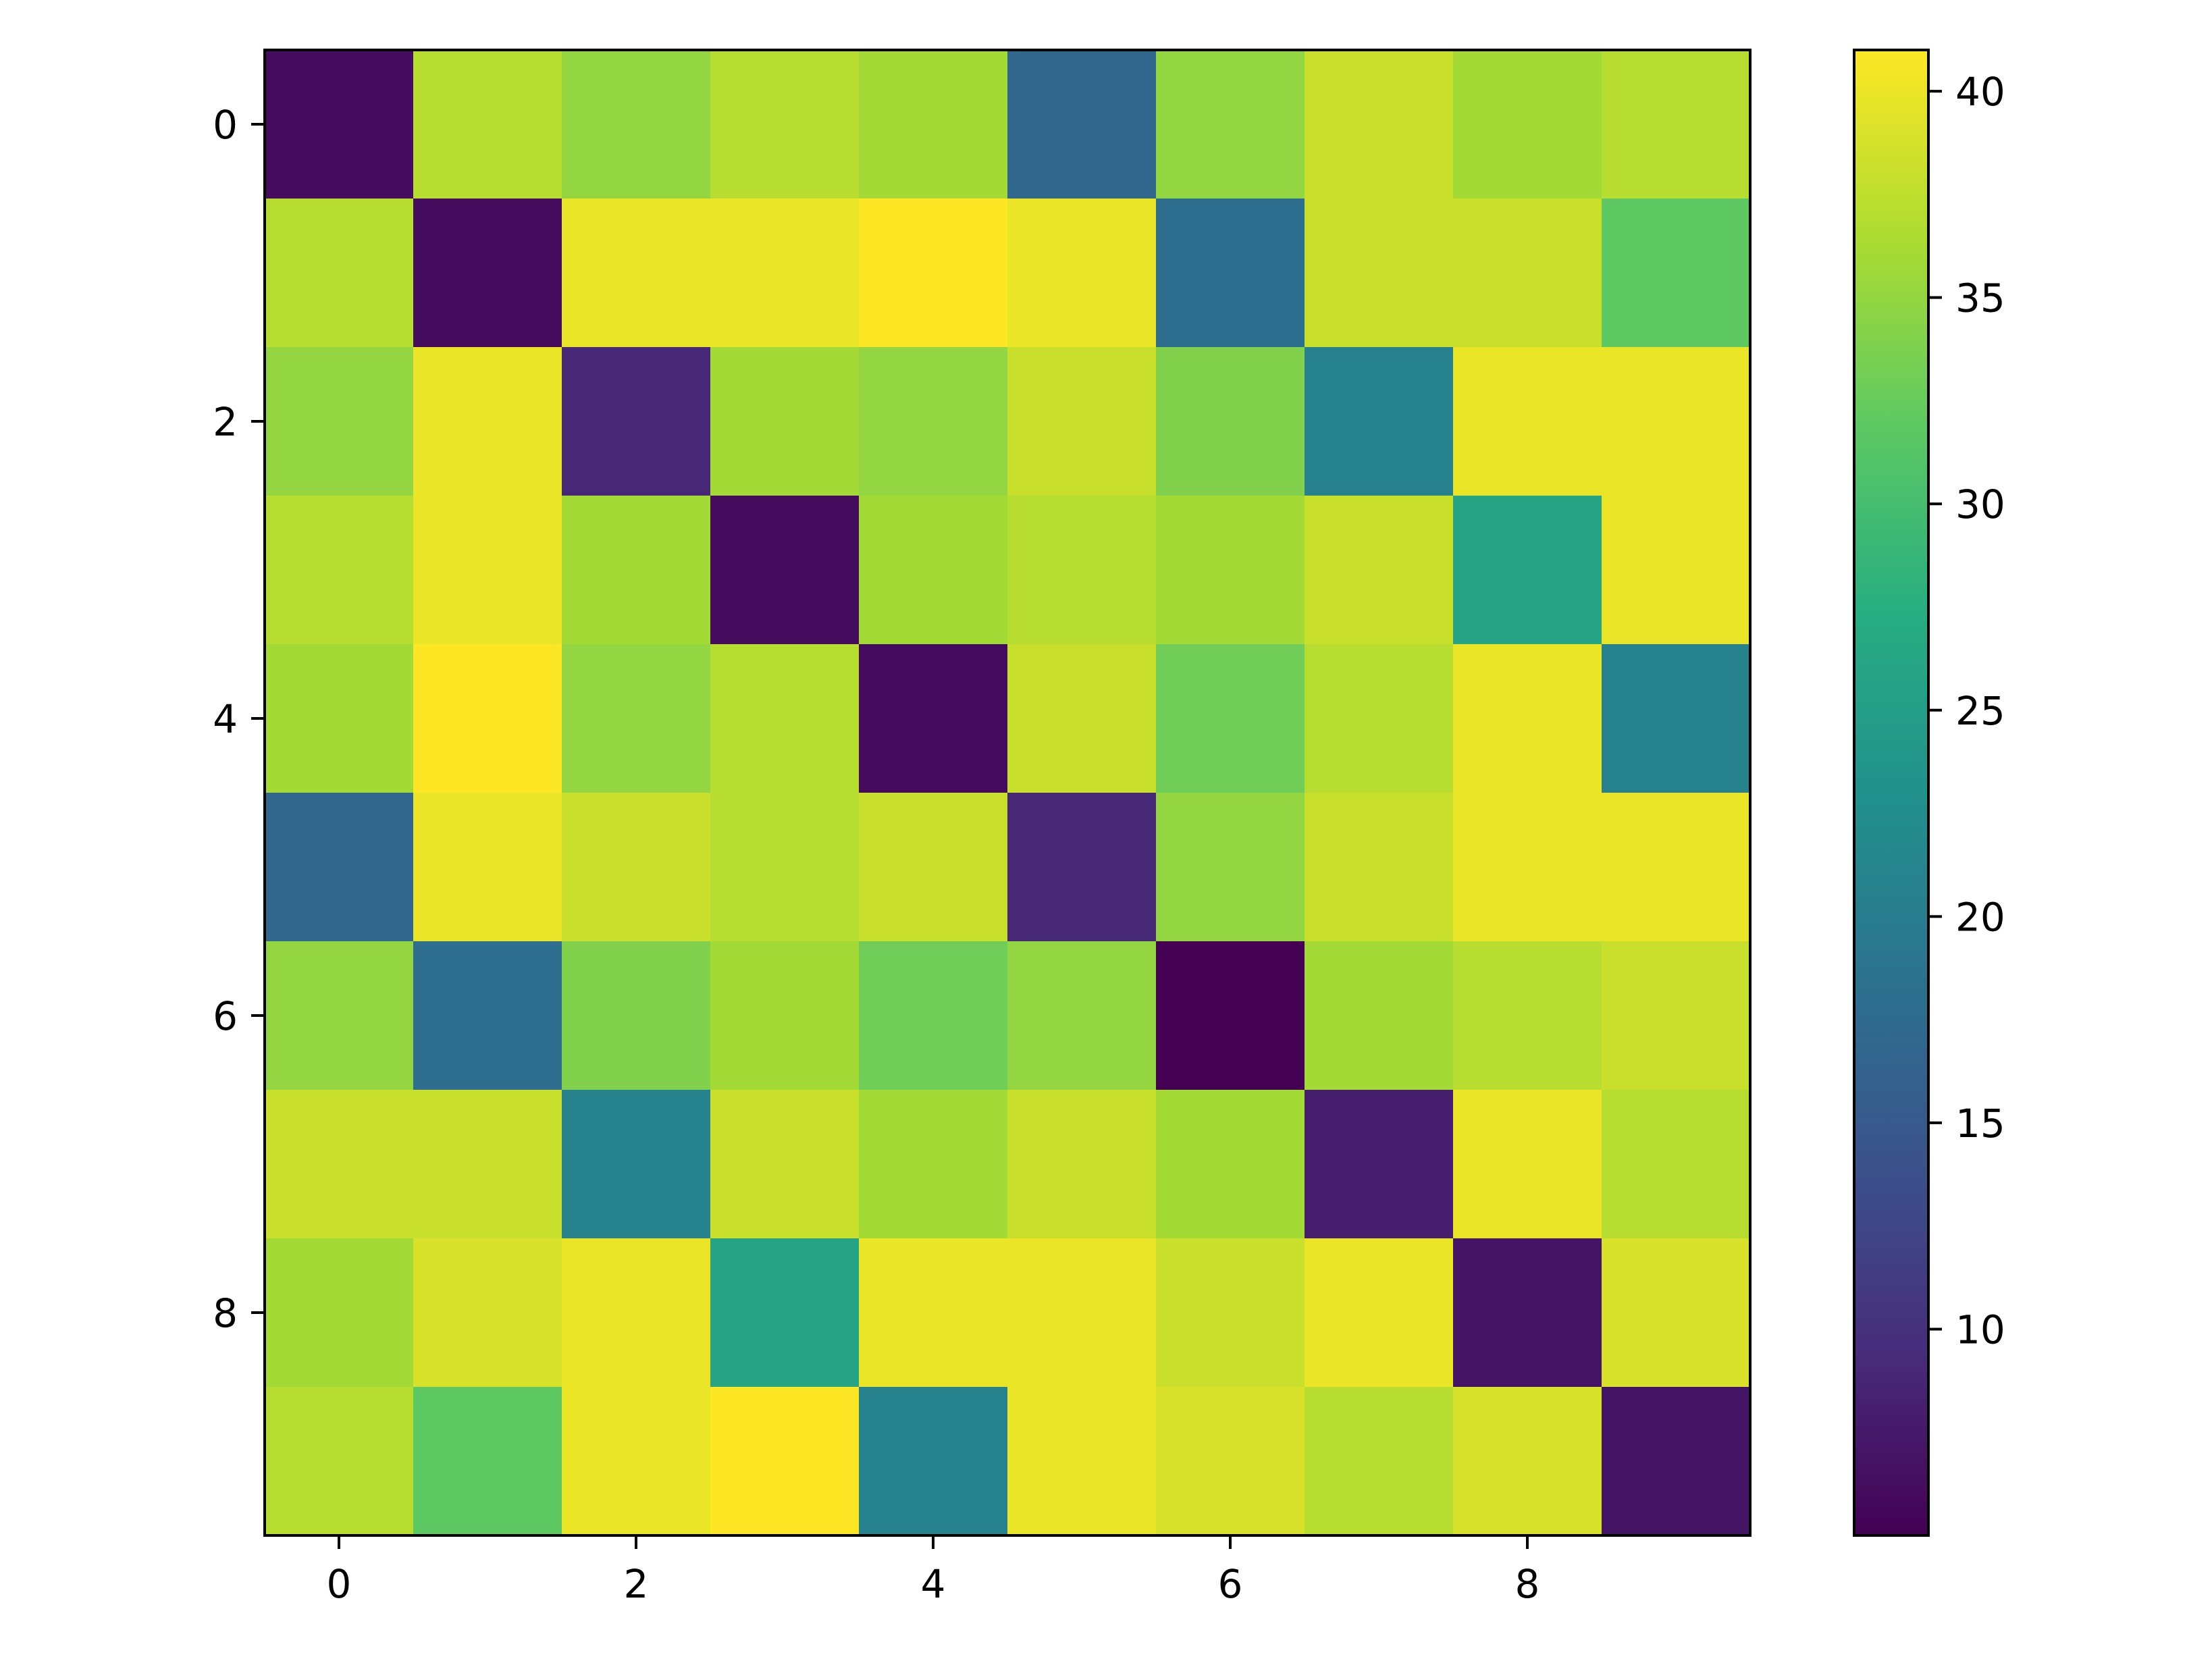 Image resolution: width=2212 pixels, height=1659 pixels. I want to click on colorbar, so click(1891, 793).